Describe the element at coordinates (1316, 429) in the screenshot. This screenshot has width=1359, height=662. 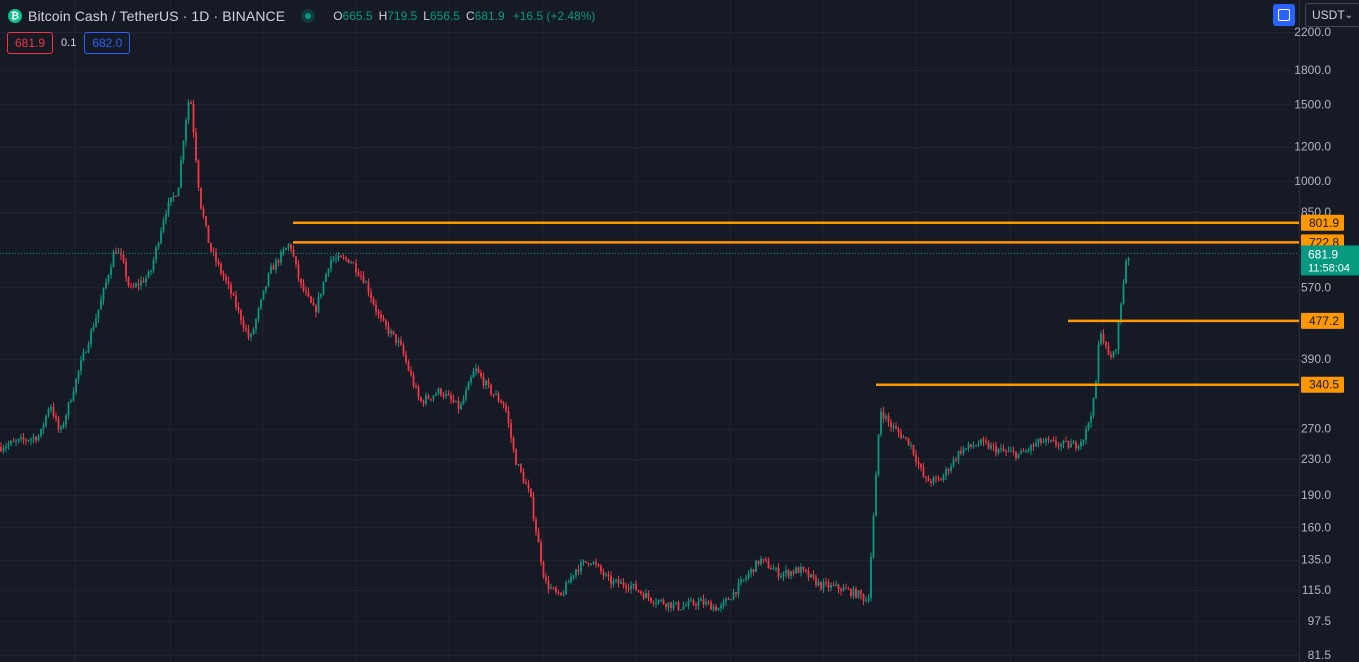
I see `price-axis-tick: 270.0` at that location.